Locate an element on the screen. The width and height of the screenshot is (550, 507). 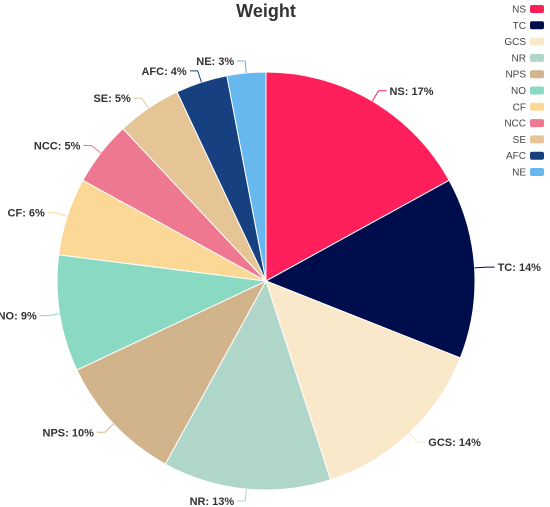
legend: NS TC GCS NR NPS NO CF NCC SE AFC NE is located at coordinates (524, 92).